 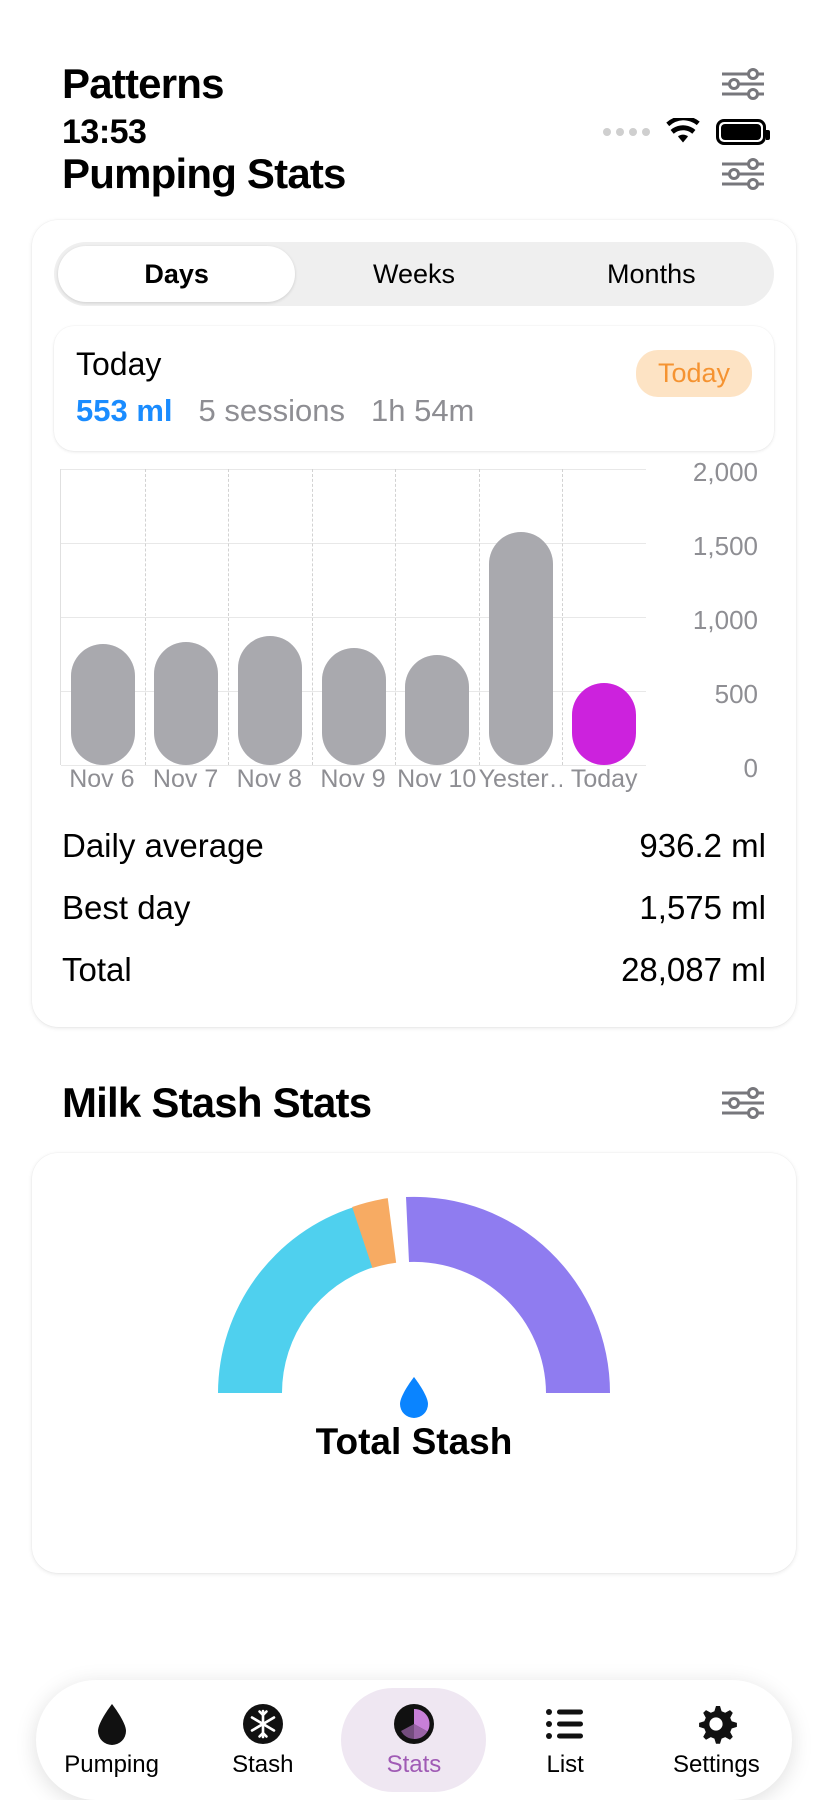 I want to click on stat-value: 936.2 ml, so click(x=702, y=845).